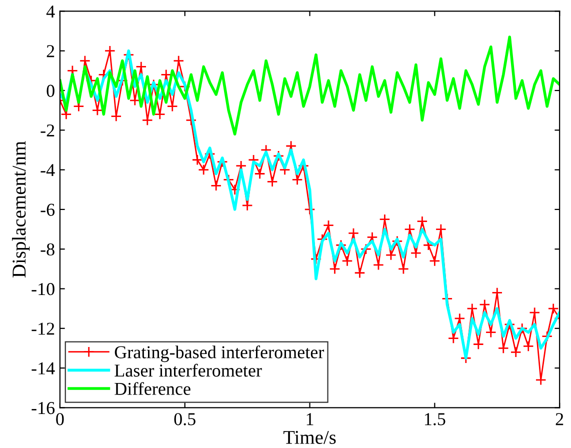  I want to click on x-tick-label: 1, so click(310, 419).